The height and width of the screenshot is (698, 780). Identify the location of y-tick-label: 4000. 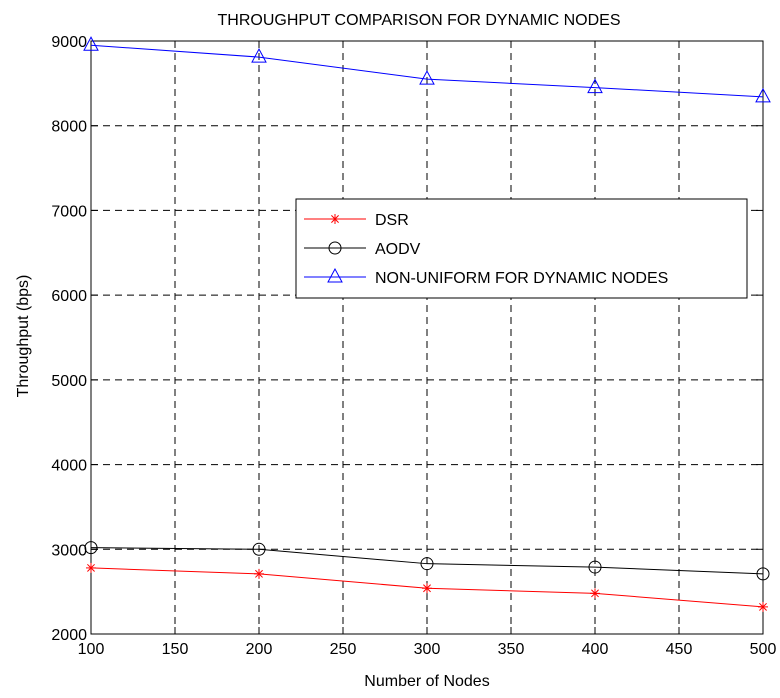
(69, 466).